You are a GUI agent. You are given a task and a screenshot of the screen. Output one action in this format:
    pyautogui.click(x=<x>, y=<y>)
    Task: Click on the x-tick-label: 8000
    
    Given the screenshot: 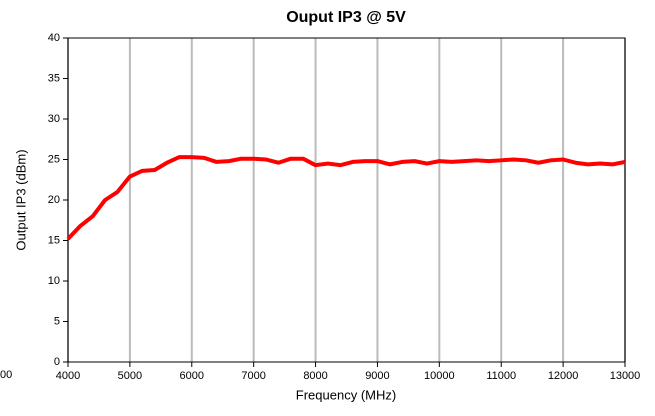 What is the action you would take?
    pyautogui.click(x=315, y=376)
    